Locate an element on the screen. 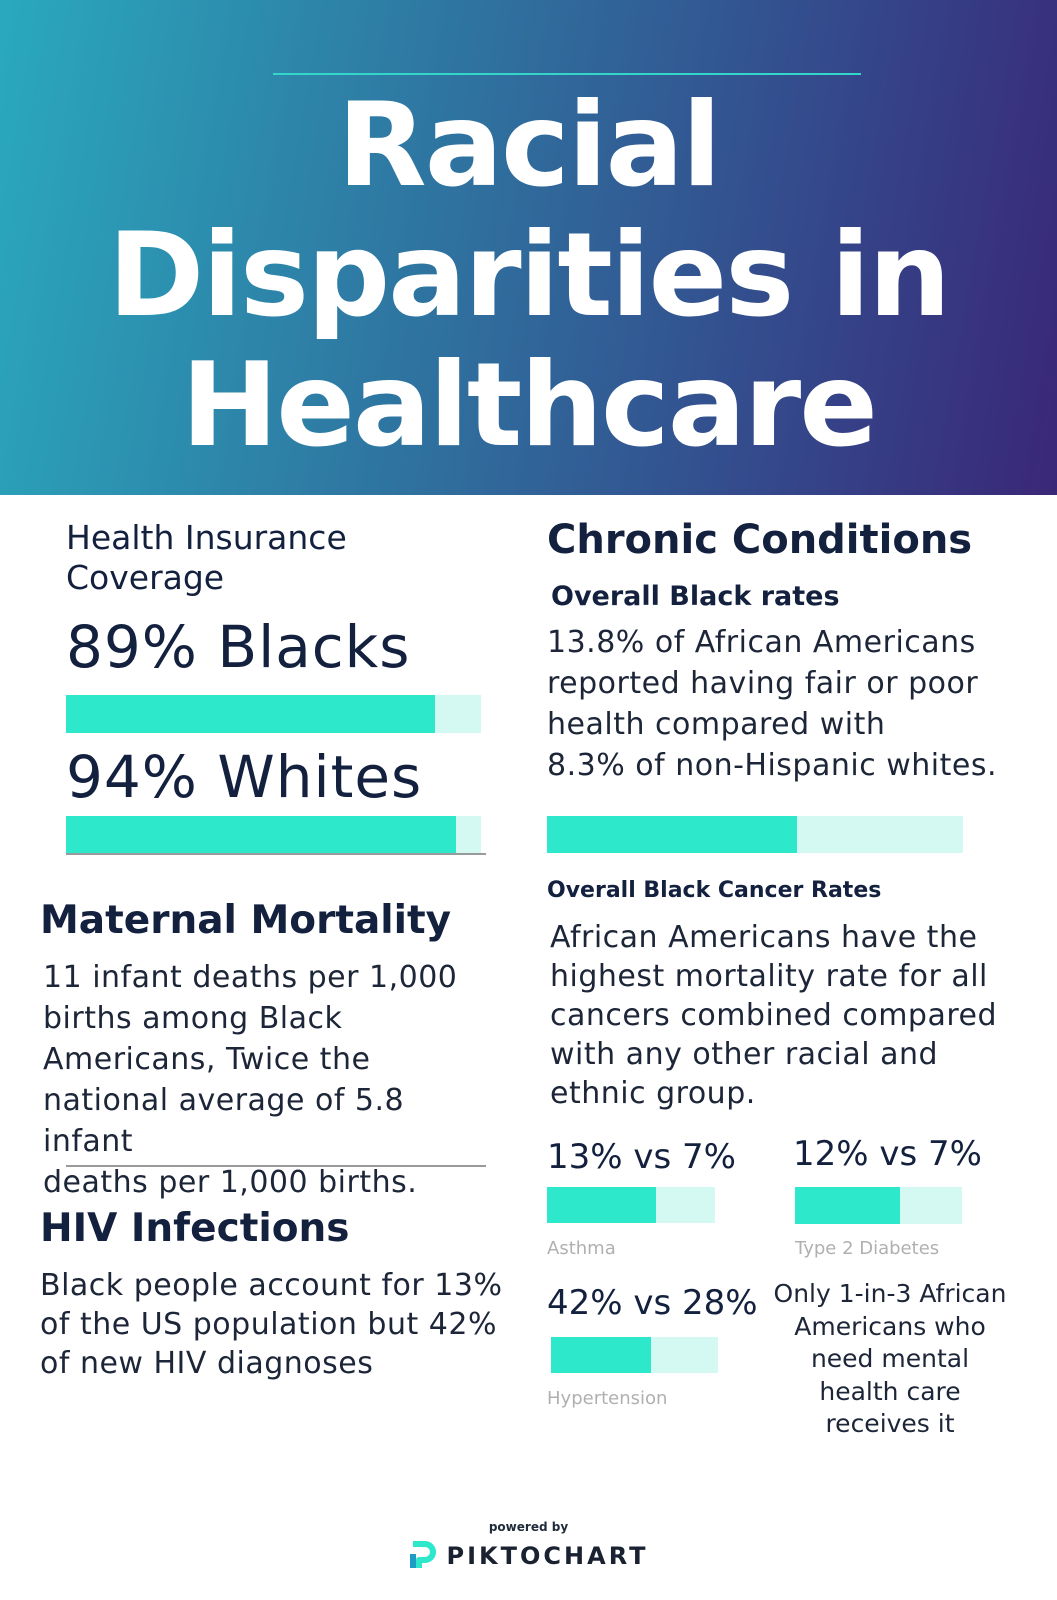 This screenshot has height=1600, width=1057. maternal-divider is located at coordinates (276, 1166).